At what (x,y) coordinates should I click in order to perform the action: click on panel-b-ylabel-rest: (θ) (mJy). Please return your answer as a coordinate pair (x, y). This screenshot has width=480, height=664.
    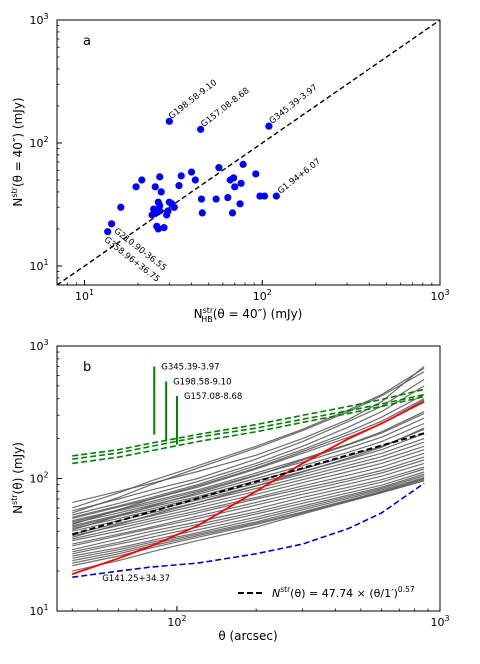
    Looking at the image, I should click on (18, 468).